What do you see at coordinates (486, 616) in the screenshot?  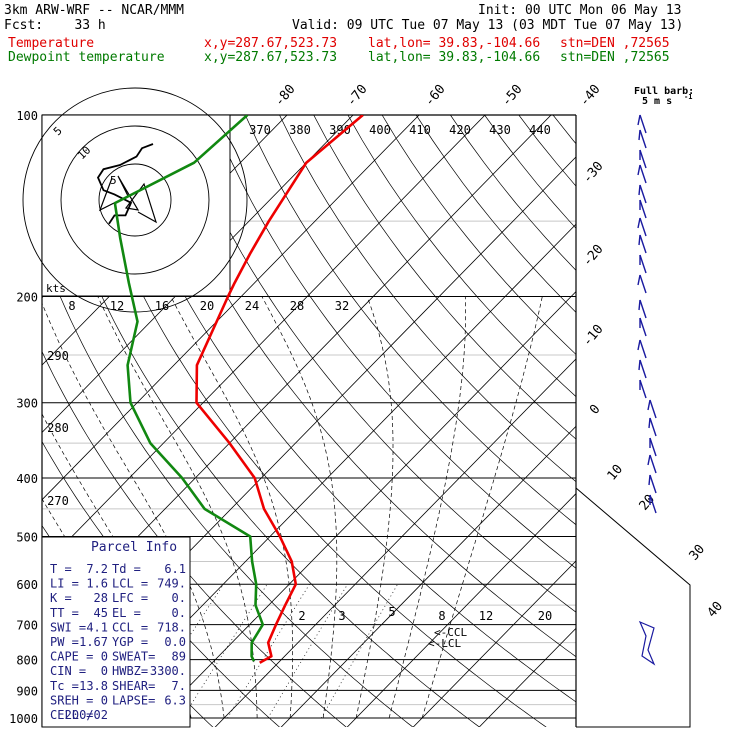 I see `mixing-ratio-label: 12` at bounding box center [486, 616].